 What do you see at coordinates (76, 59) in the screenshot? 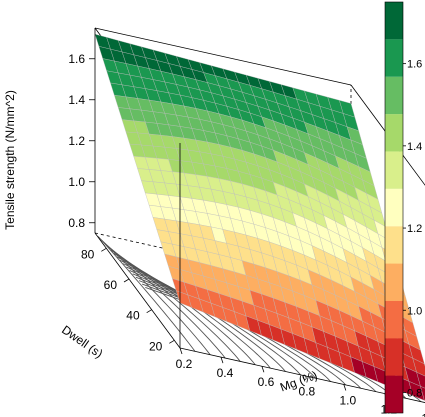
I see `z-tick-label: 1.6` at bounding box center [76, 59].